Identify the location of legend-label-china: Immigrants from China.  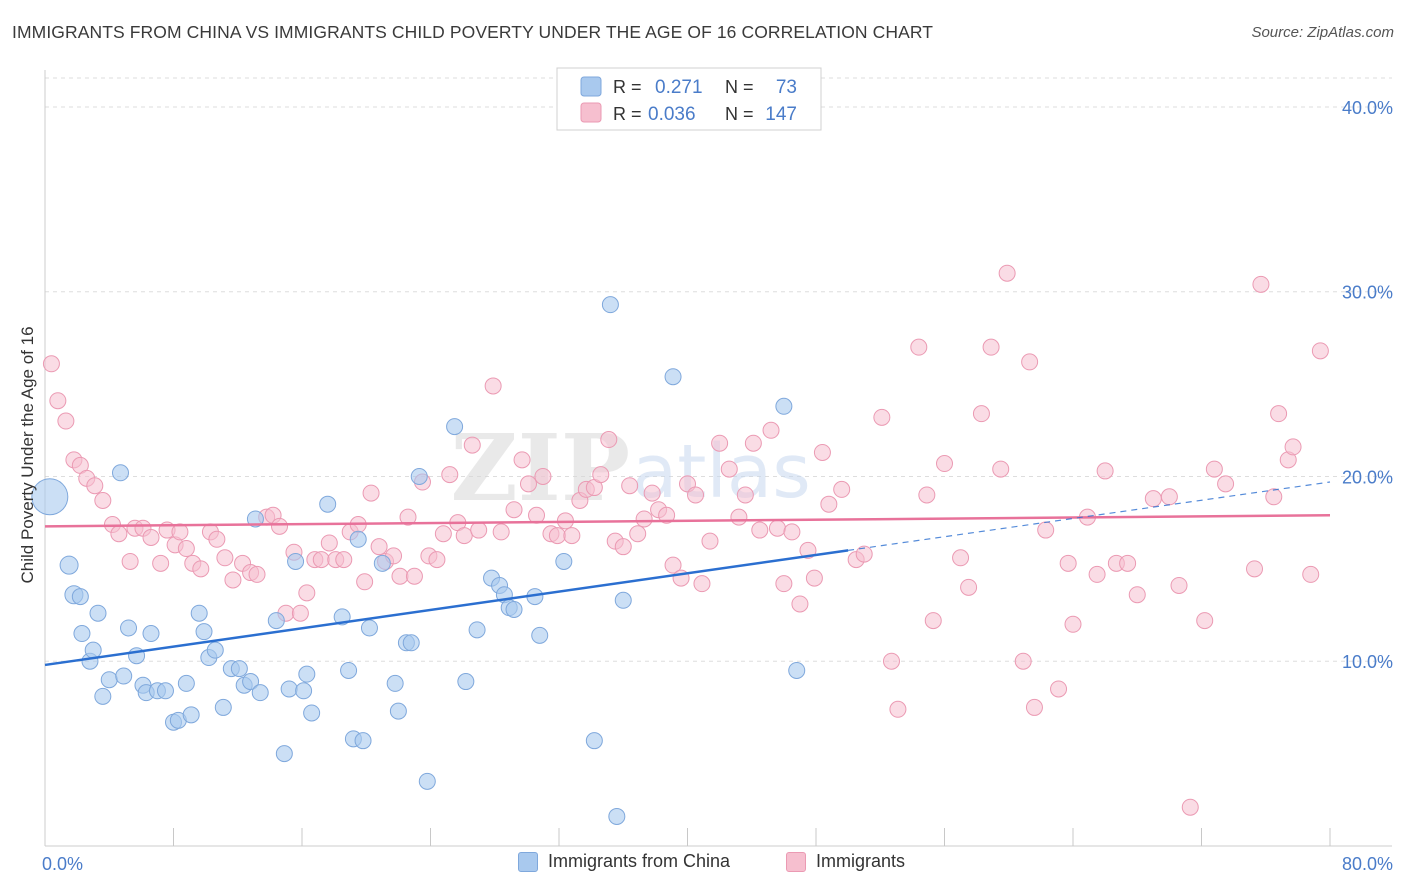
(639, 861).